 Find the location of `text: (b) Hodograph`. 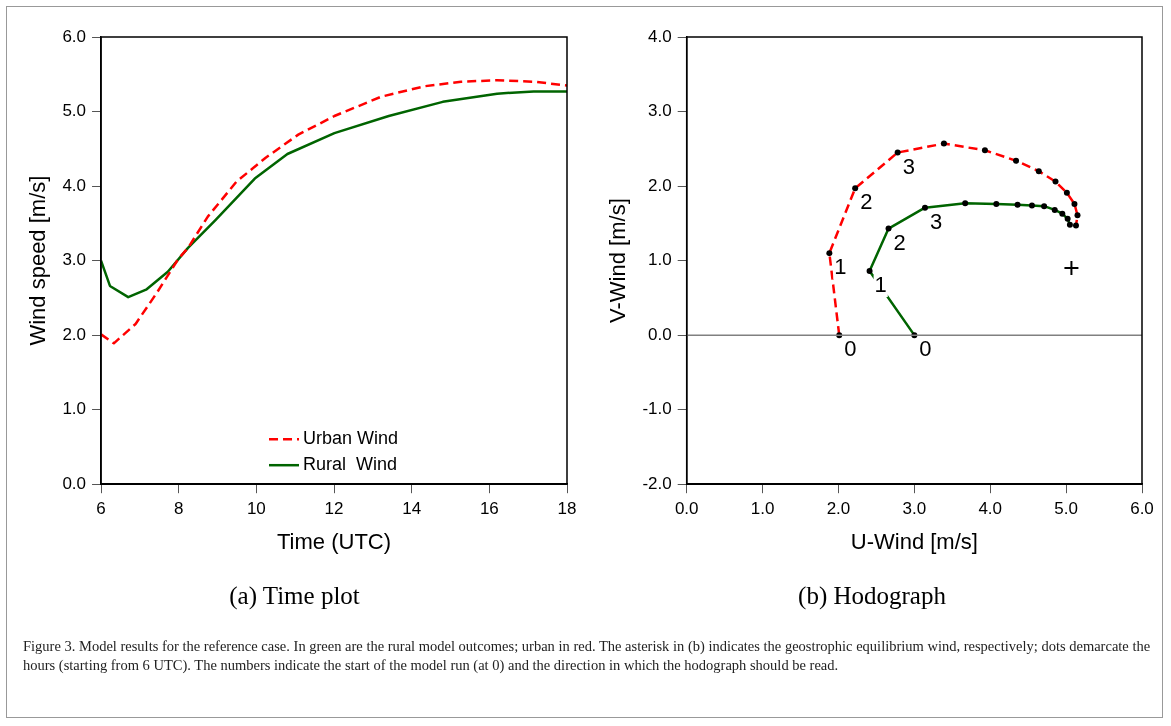

text: (b) Hodograph is located at coordinates (872, 595).